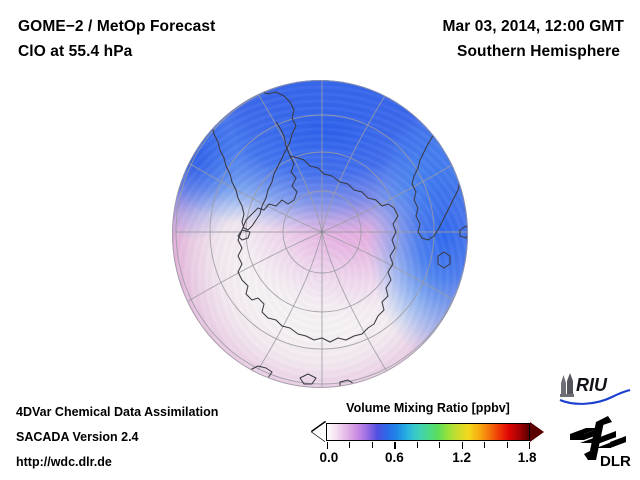  What do you see at coordinates (527, 457) in the screenshot?
I see `colorbar-tick-label-1.8: 1.8` at bounding box center [527, 457].